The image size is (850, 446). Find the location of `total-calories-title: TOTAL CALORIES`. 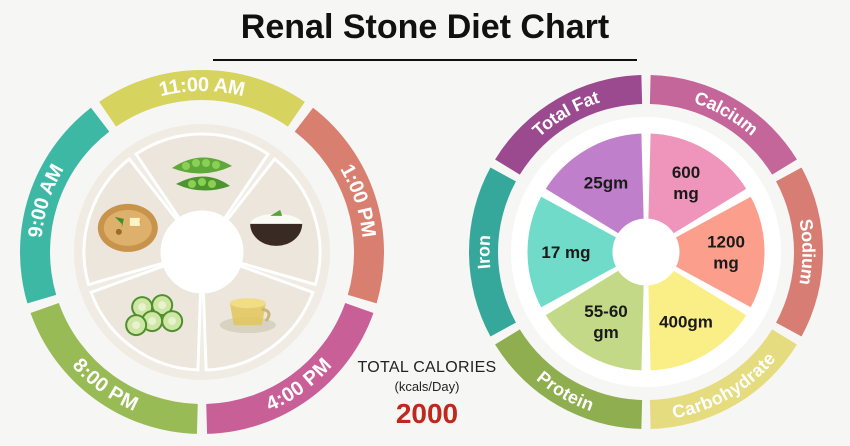

total-calories-title: TOTAL CALORIES is located at coordinates (427, 367).